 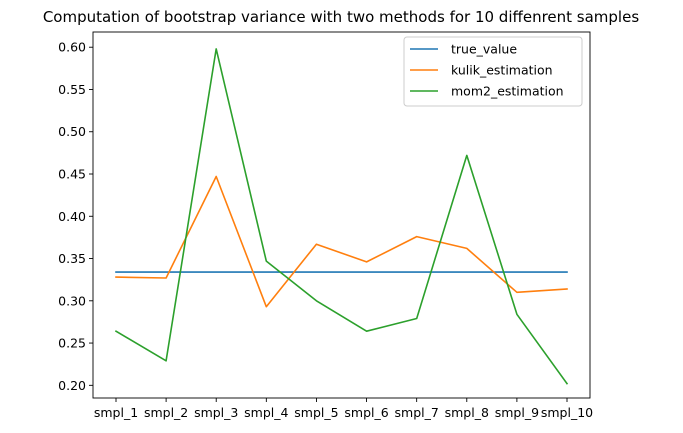 What do you see at coordinates (316, 412) in the screenshot?
I see `x-tick-label: smpl_5` at bounding box center [316, 412].